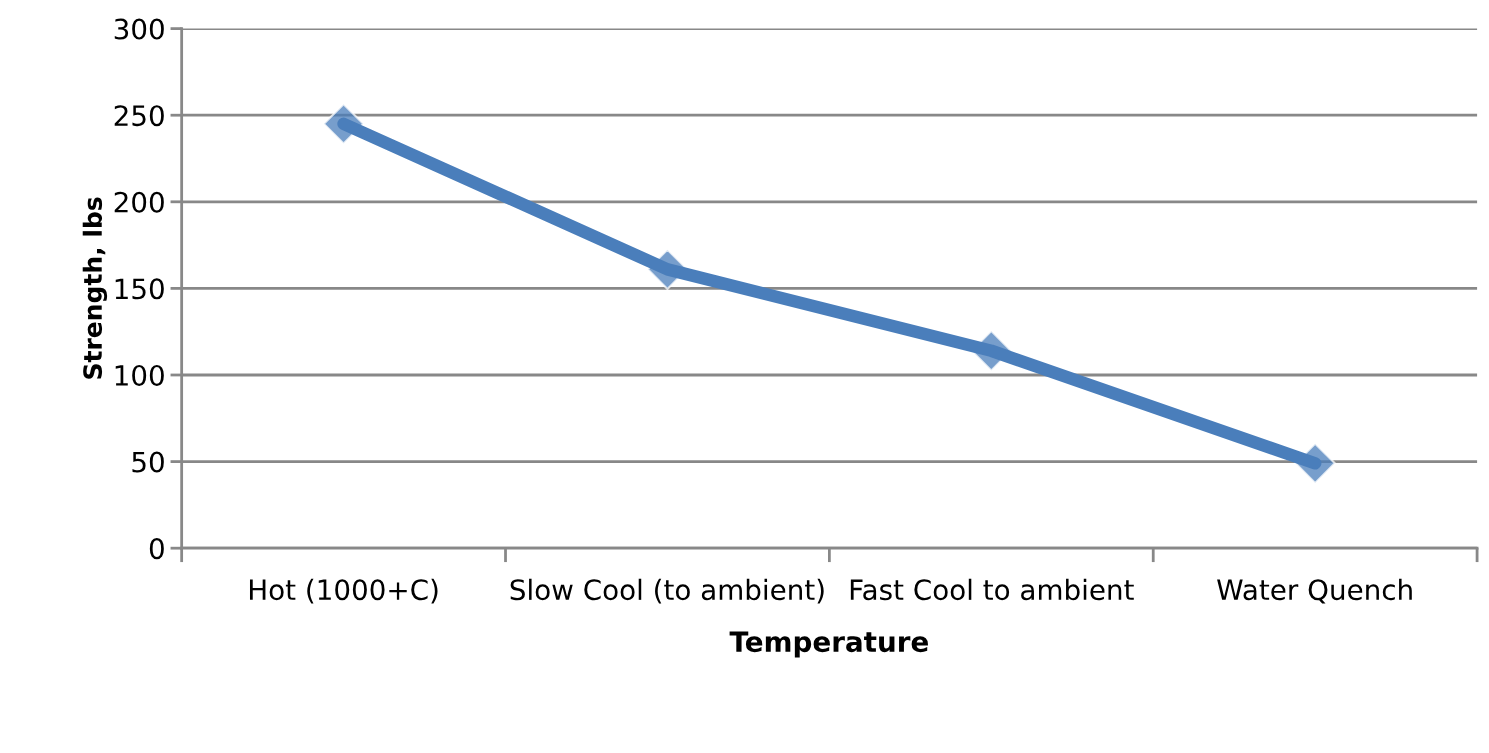 The width and height of the screenshot is (1489, 753). I want to click on y-tick-label: 50, so click(148, 462).